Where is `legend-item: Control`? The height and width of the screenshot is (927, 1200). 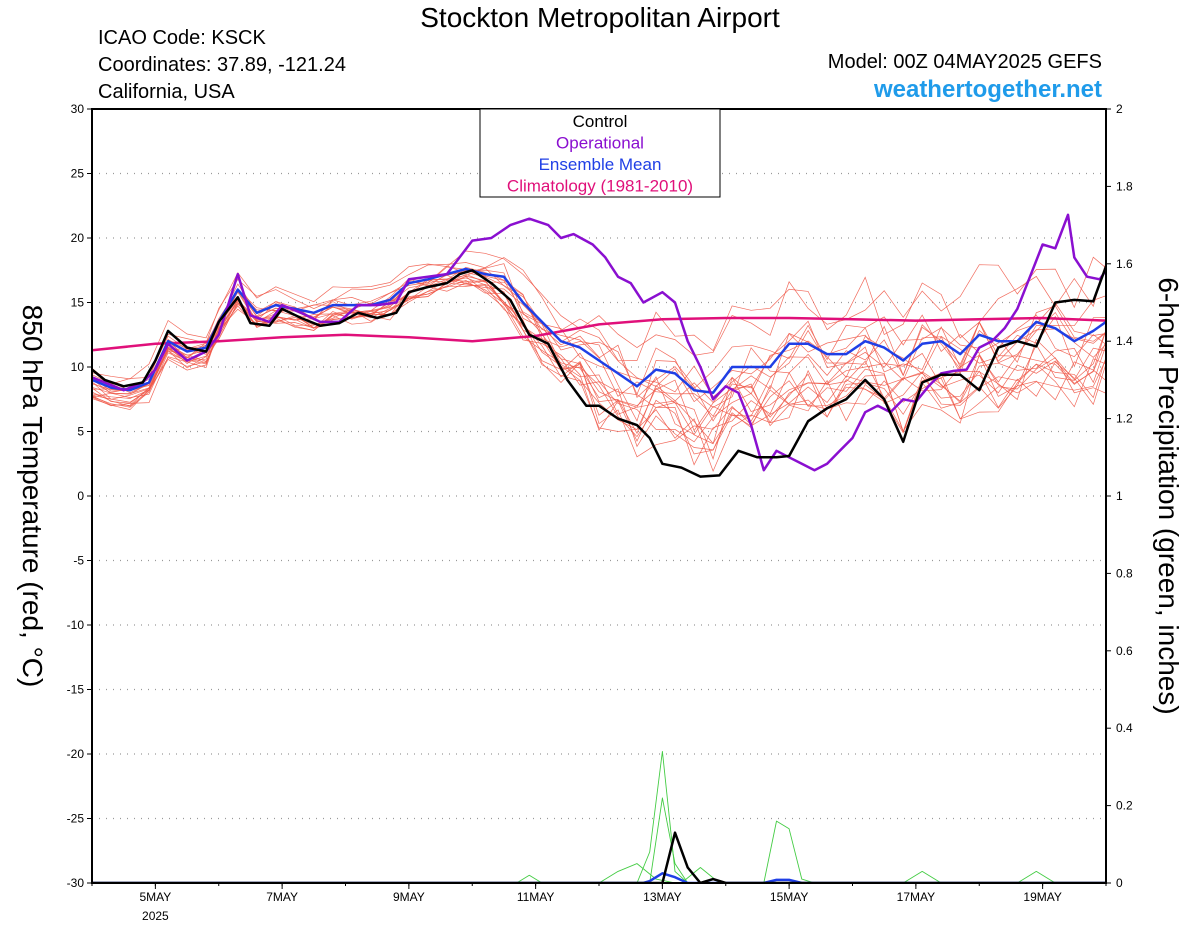 legend-item: Control is located at coordinates (600, 121).